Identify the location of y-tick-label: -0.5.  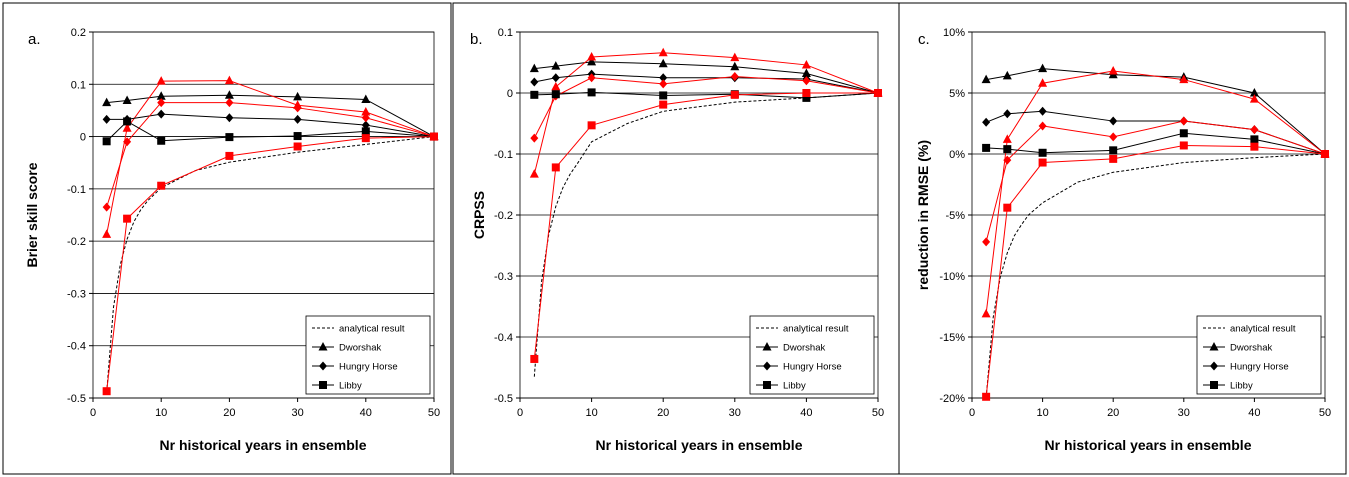
(503, 399).